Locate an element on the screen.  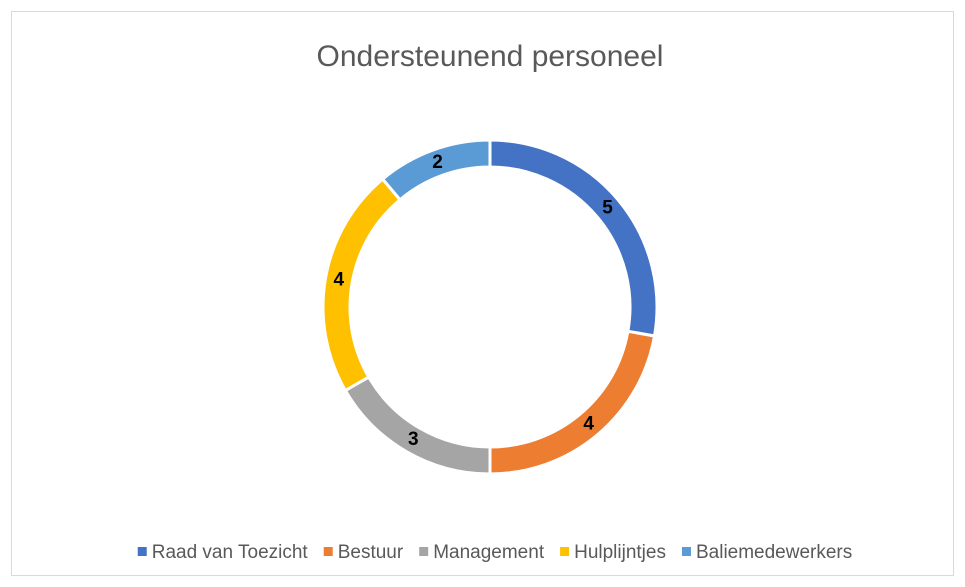
legend-label: Management is located at coordinates (489, 552).